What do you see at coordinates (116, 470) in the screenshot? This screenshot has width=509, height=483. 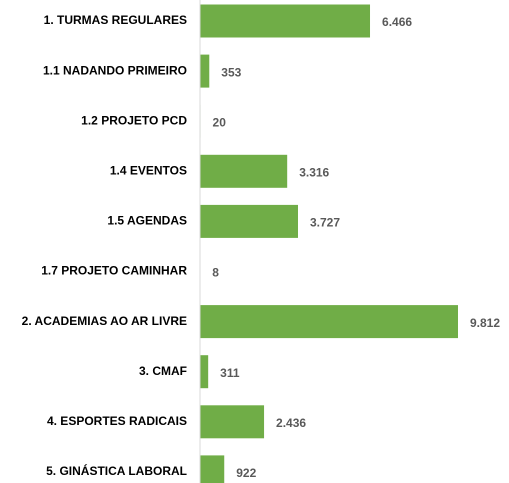 I see `category-label: 5. GINÁSTICA LABORAL` at bounding box center [116, 470].